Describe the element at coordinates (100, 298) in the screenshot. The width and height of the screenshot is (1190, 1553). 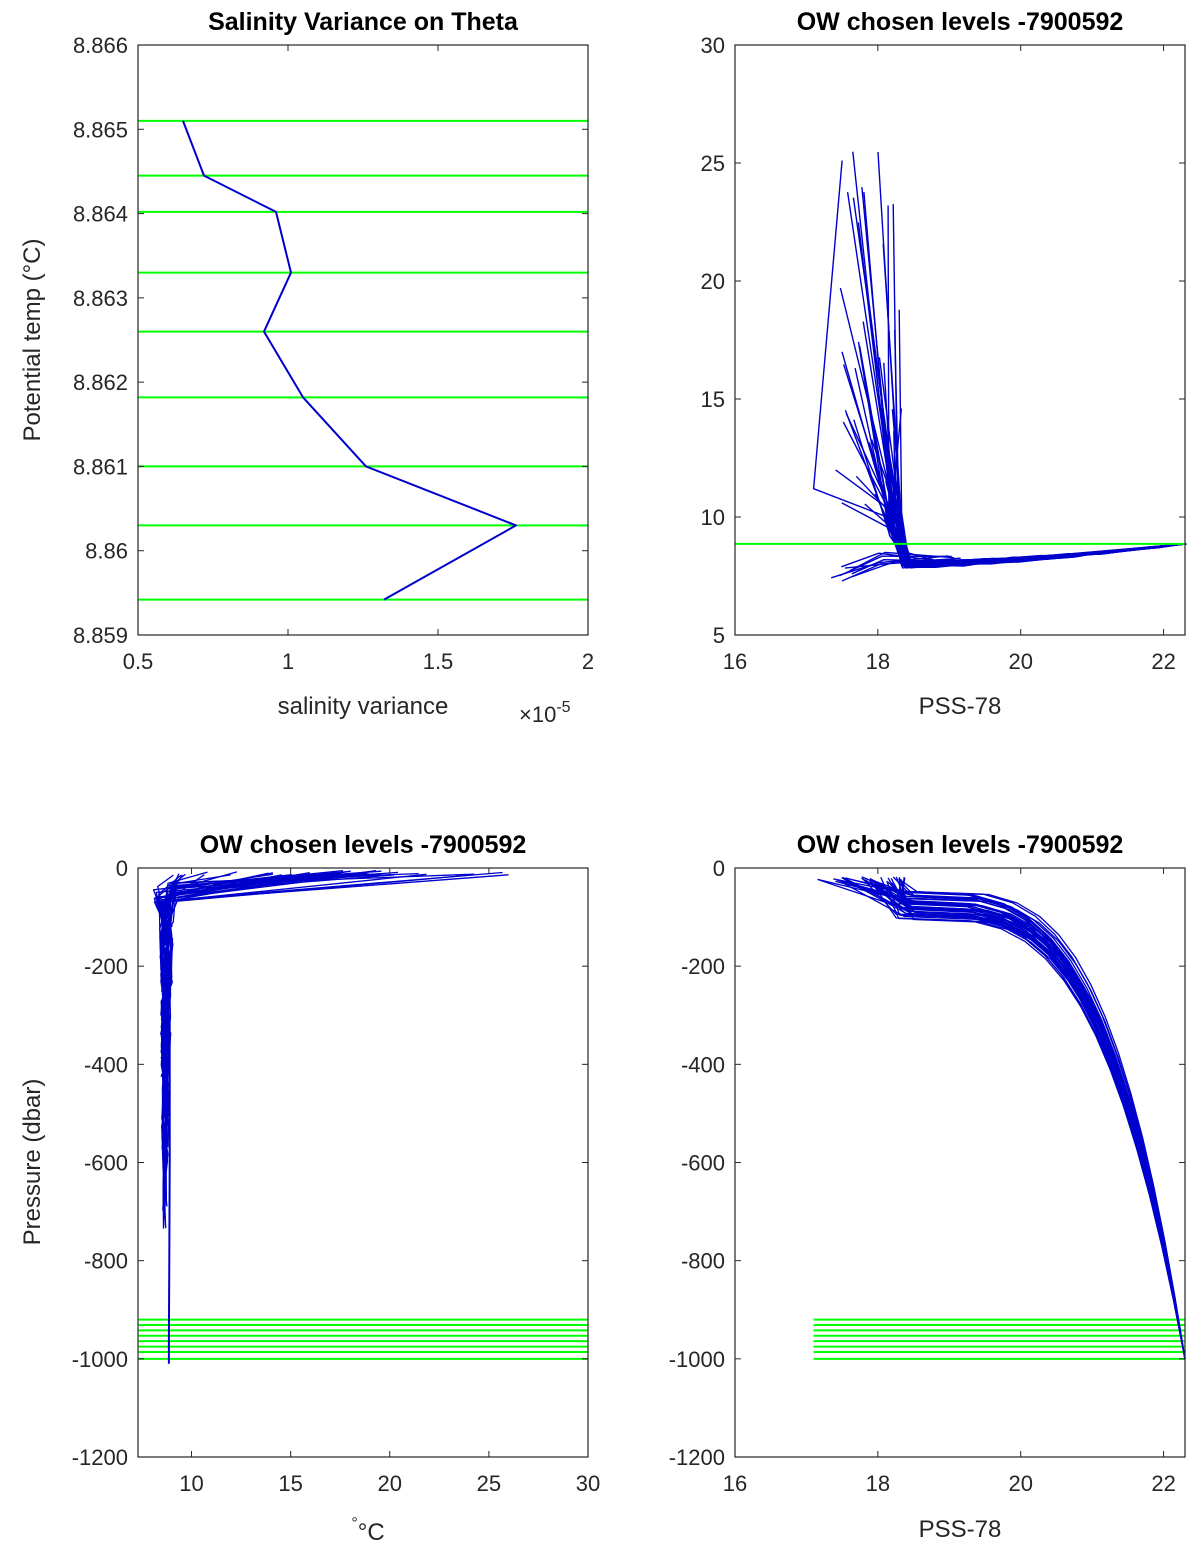
I see `y-tick-label: 8.863` at that location.